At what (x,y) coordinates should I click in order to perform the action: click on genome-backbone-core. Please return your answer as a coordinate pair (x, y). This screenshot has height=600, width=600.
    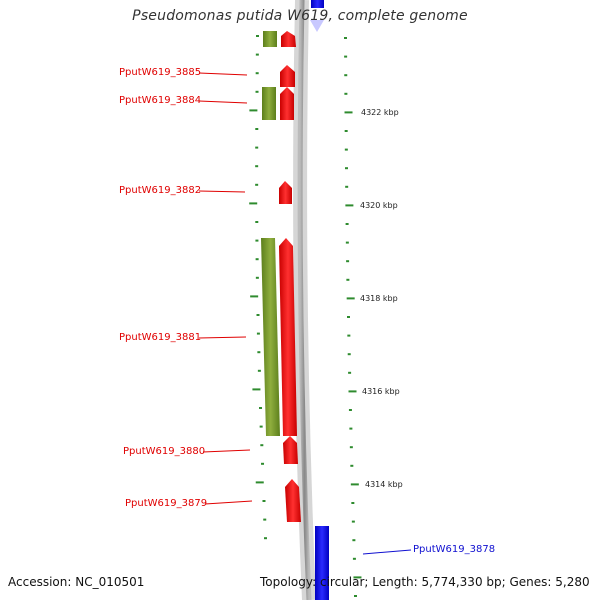
    Looking at the image, I should click on (304, 300).